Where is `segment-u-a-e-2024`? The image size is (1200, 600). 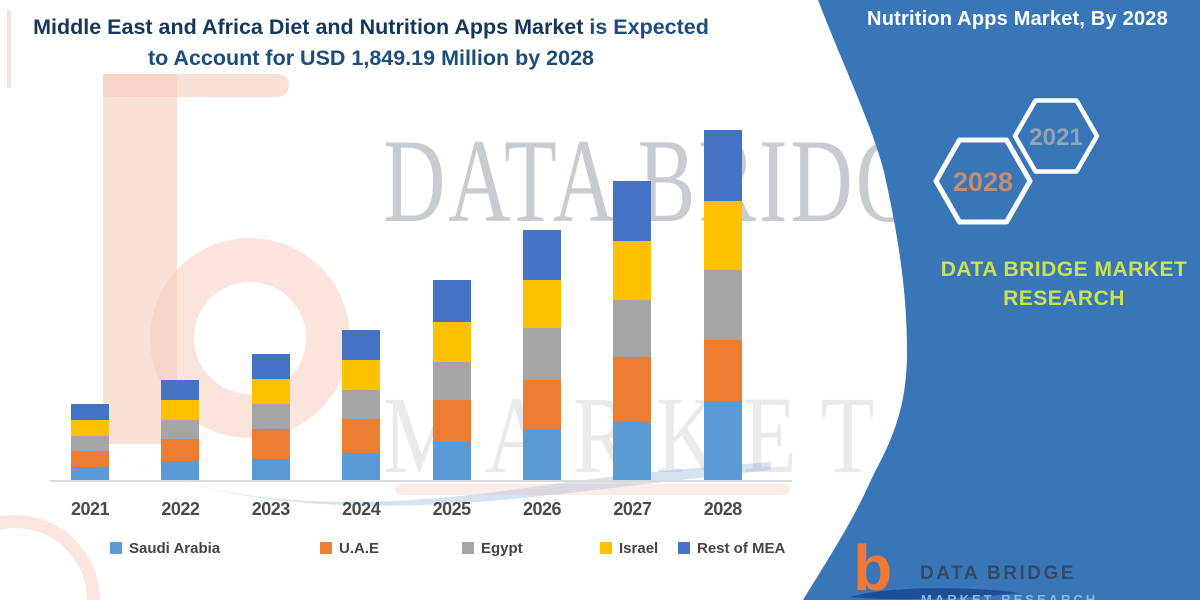
segment-u-a-e-2024 is located at coordinates (361, 435).